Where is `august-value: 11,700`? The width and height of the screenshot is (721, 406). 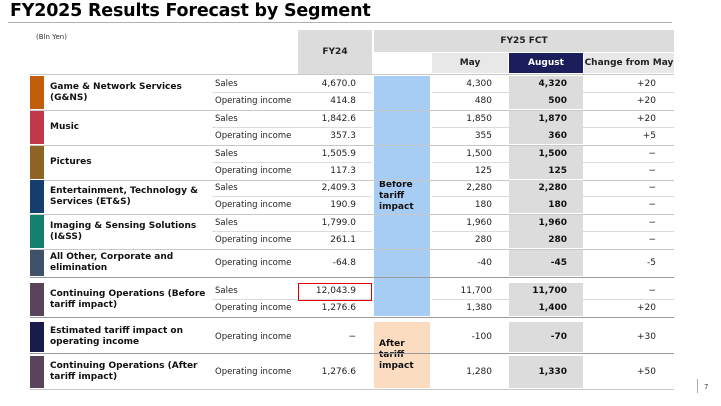 august-value: 11,700 is located at coordinates (549, 291).